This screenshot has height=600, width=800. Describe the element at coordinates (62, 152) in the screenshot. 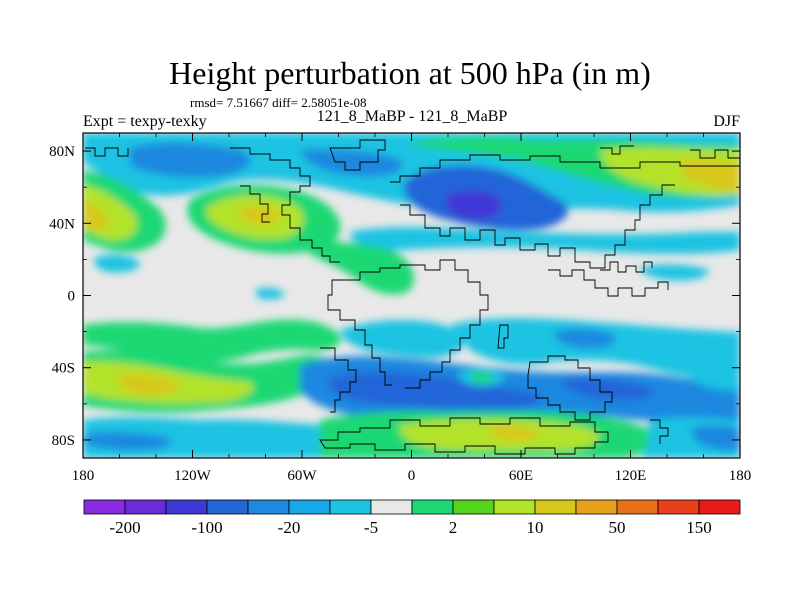

I see `y-tick-label: 80N` at that location.